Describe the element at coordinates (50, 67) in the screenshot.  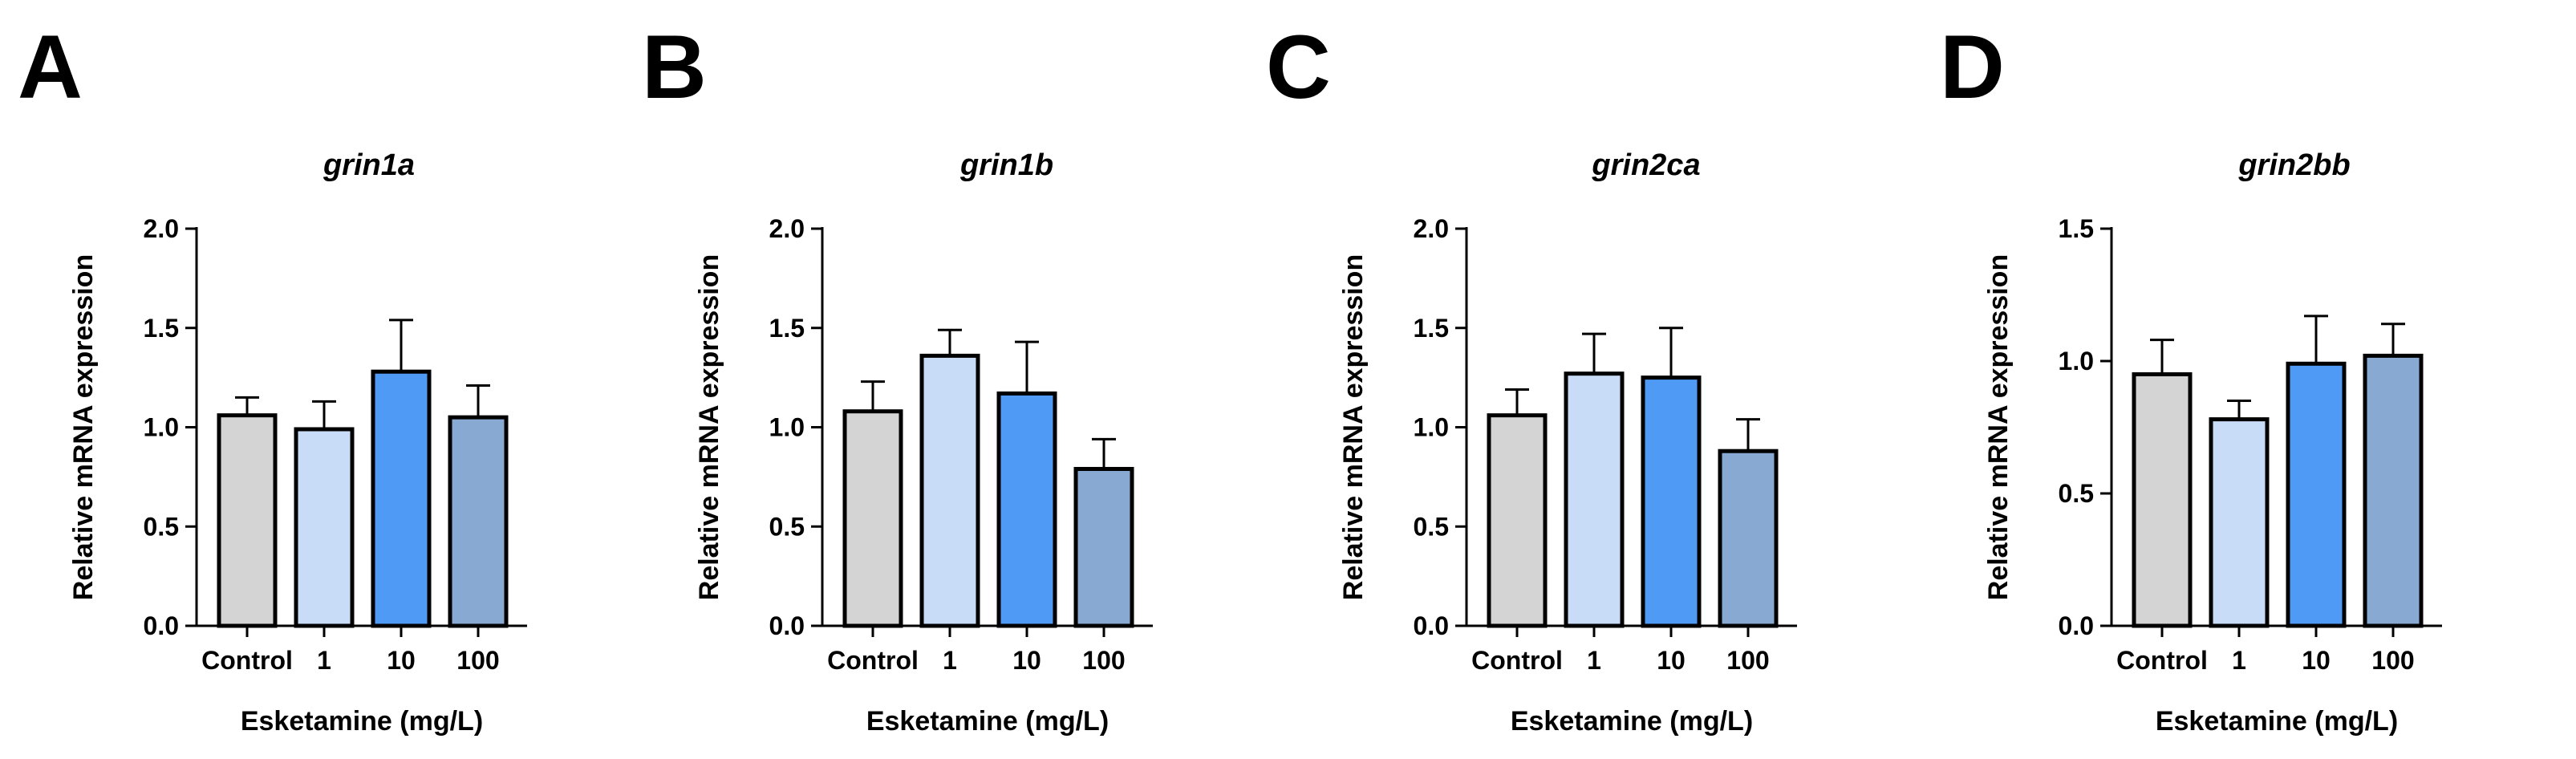
I see `panel-letter: A` at that location.